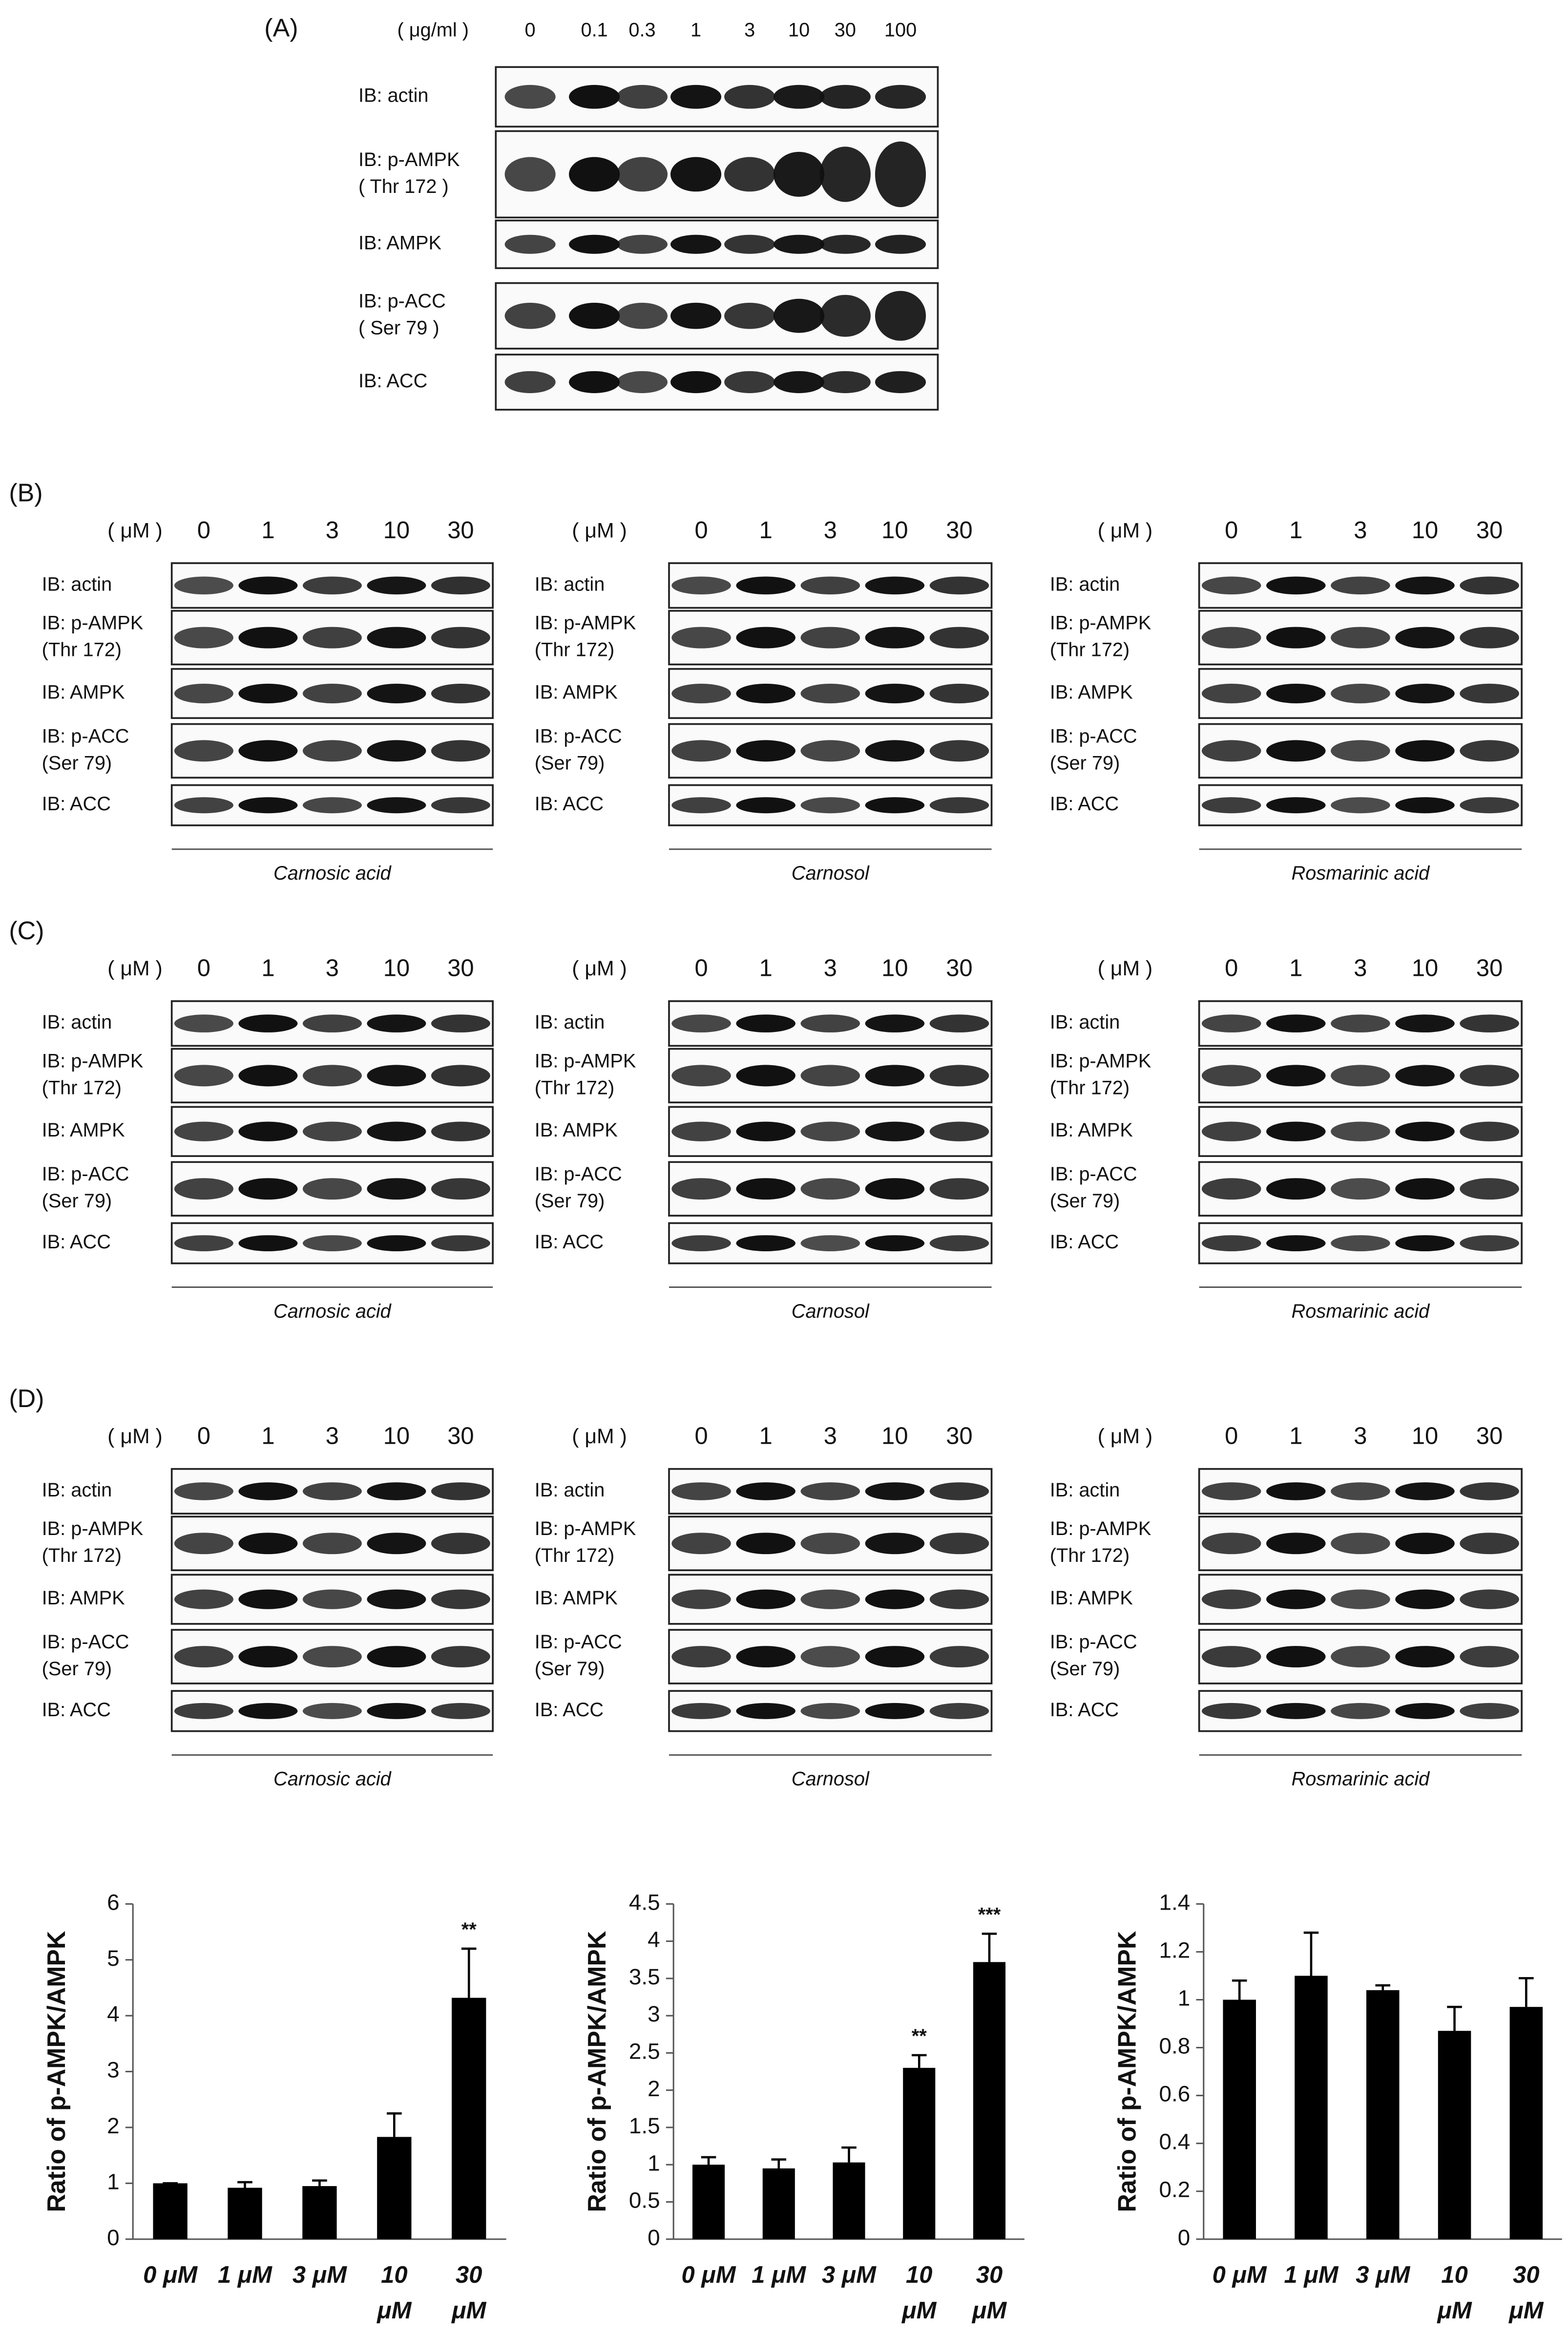 The height and width of the screenshot is (2336, 1568). What do you see at coordinates (597, 2071) in the screenshot?
I see `y-axis-title: Ratio of p-AMPK/AMPK` at bounding box center [597, 2071].